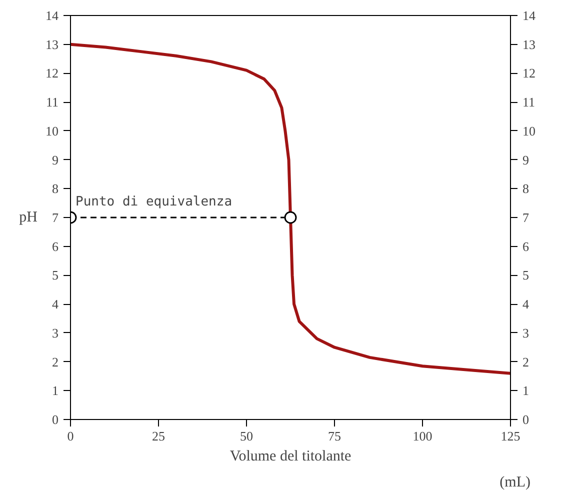 The width and height of the screenshot is (567, 499). I want to click on y2-tick-label: 0, so click(525, 419).